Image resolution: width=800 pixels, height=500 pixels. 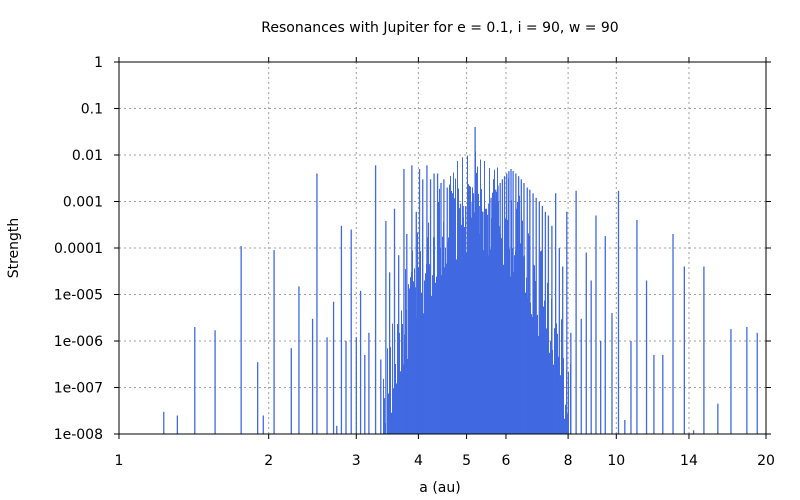 I want to click on x-tick-label: 6, so click(x=506, y=461).